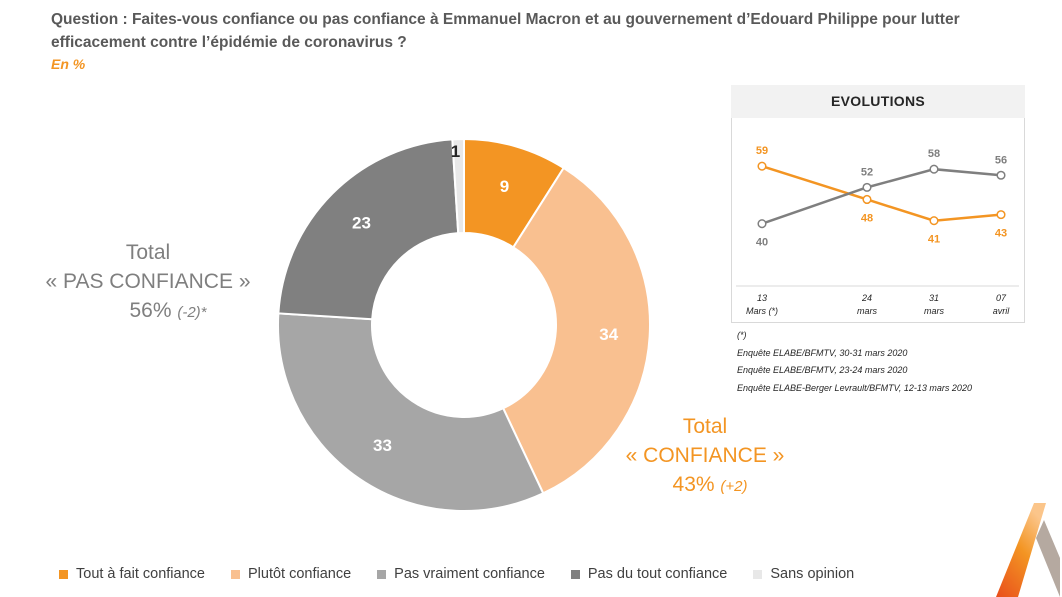 Image resolution: width=1062 pixels, height=597 pixels. What do you see at coordinates (68, 64) in the screenshot?
I see `unit-label: En %` at bounding box center [68, 64].